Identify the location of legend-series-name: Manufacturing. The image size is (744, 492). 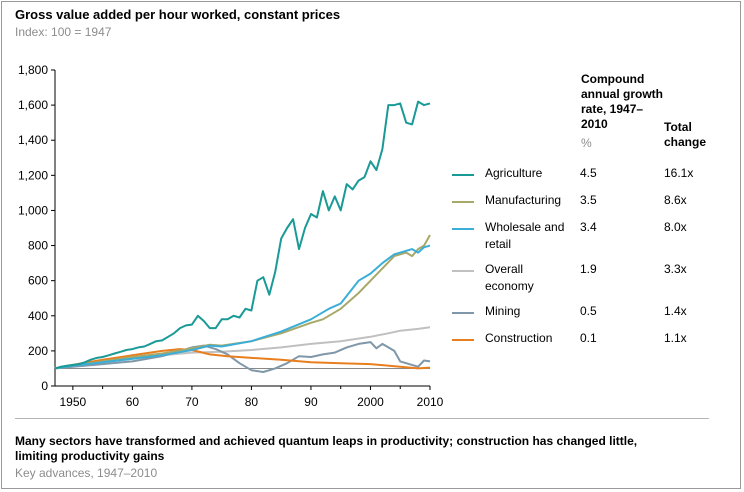
(523, 200).